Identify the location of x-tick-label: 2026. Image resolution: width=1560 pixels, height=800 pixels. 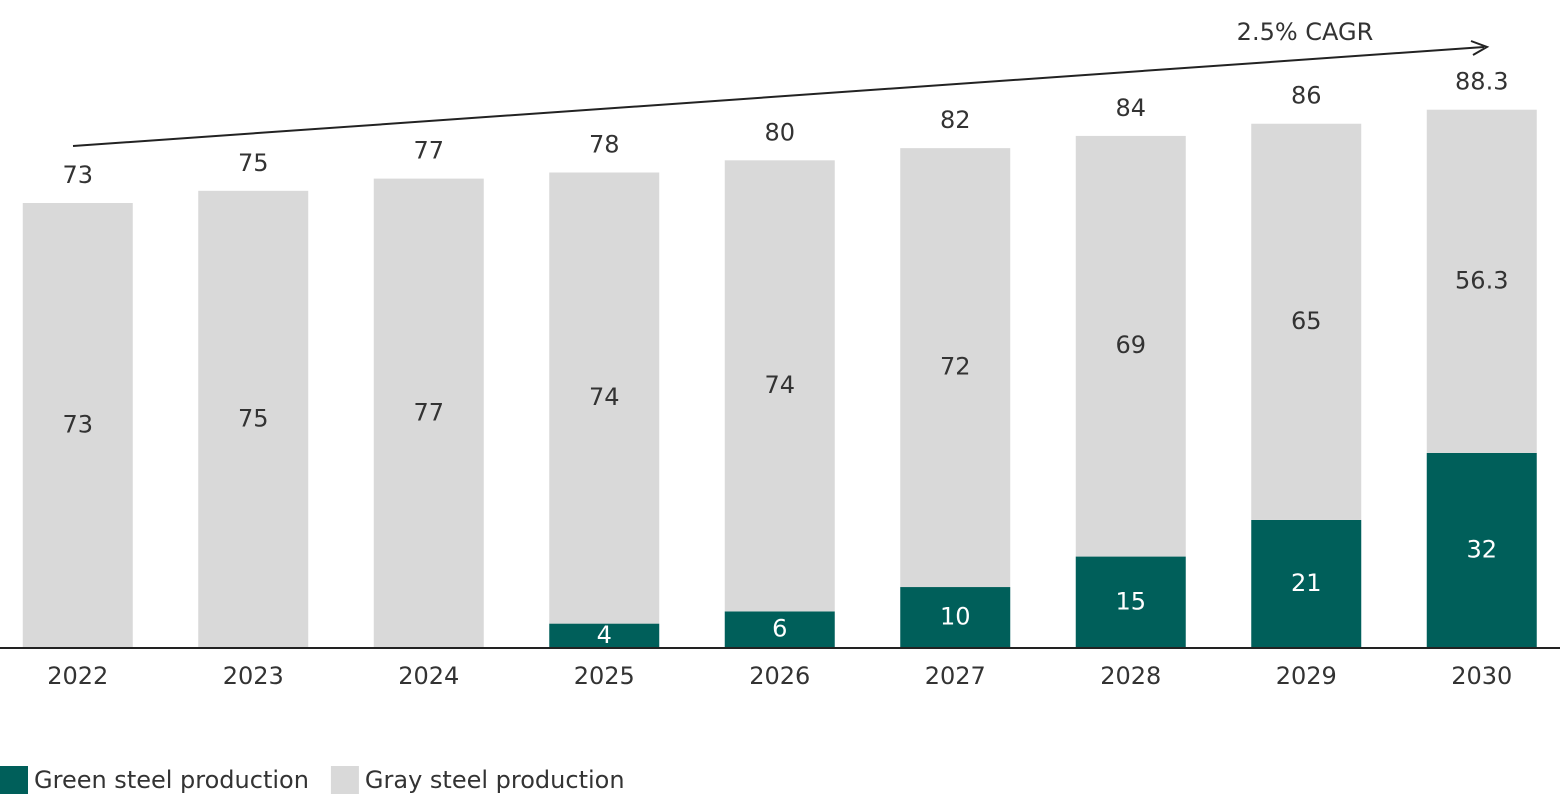
(779, 676).